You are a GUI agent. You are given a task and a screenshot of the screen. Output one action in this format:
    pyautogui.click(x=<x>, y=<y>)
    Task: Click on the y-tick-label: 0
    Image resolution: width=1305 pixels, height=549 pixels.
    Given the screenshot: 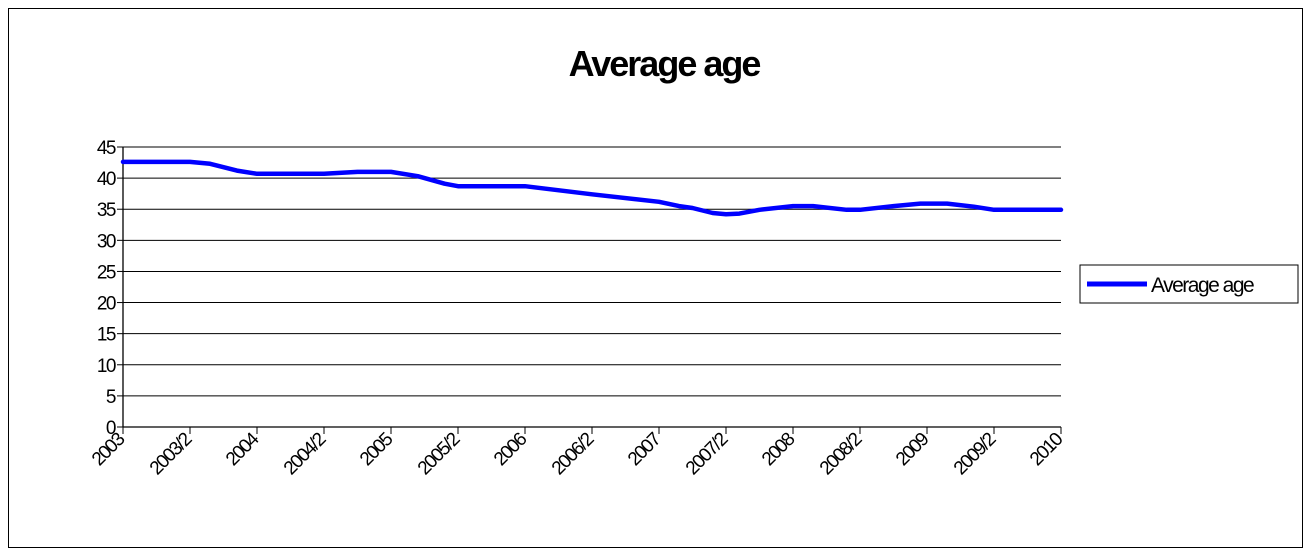 What is the action you would take?
    pyautogui.click(x=111, y=428)
    